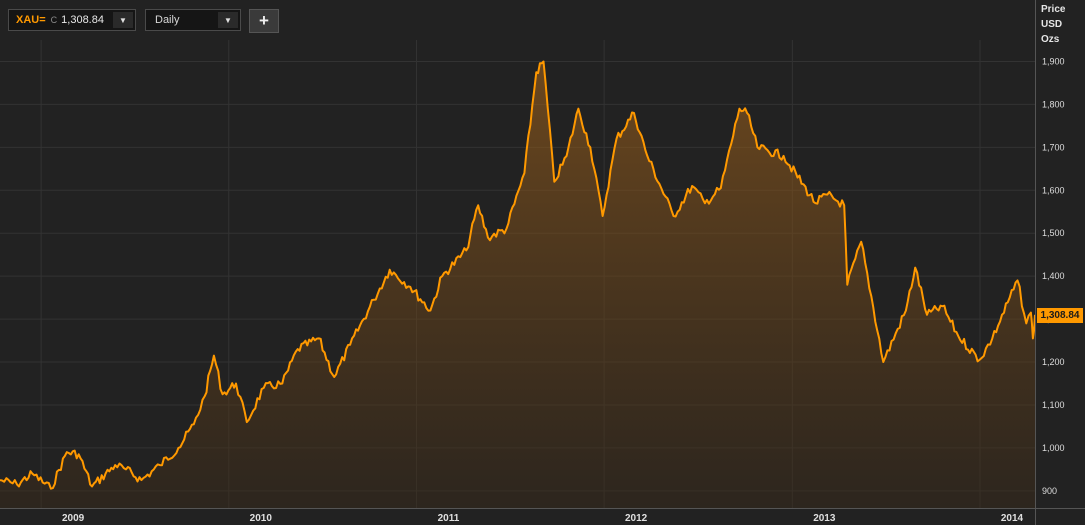 The width and height of the screenshot is (1085, 525). I want to click on x-tick-label: 2013, so click(824, 518).